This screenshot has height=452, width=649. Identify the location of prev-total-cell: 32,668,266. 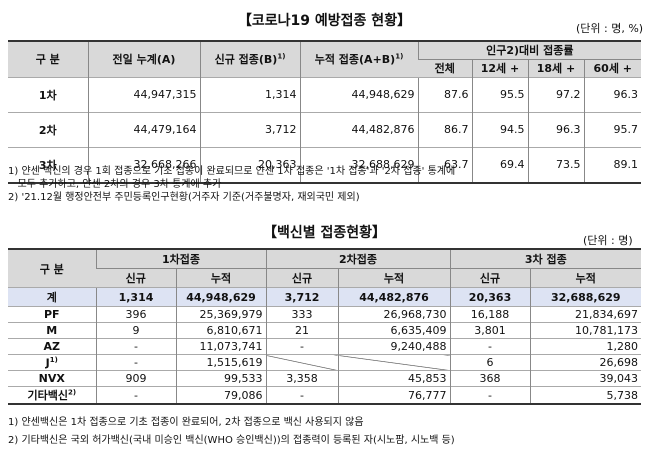
(143, 164).